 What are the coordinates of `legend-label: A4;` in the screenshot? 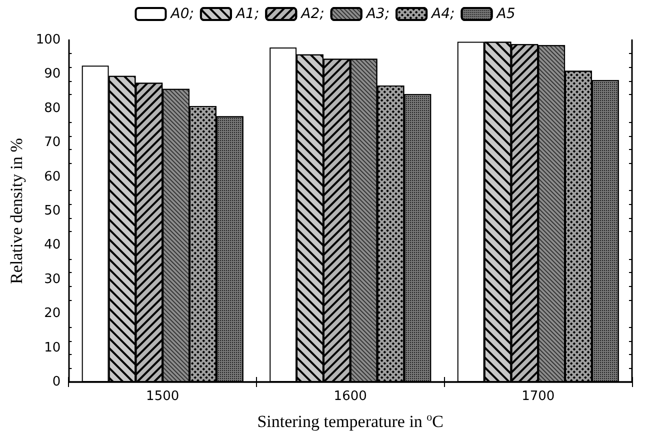 It's located at (442, 14).